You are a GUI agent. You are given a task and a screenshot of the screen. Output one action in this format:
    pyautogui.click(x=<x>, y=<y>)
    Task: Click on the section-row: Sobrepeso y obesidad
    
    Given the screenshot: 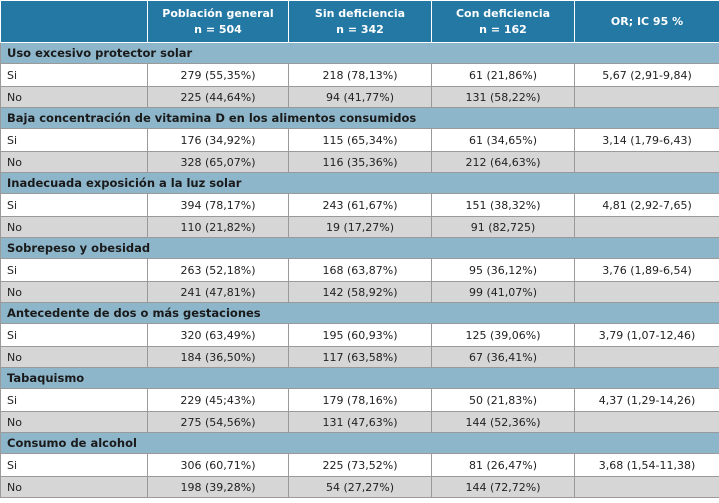 What is the action you would take?
    pyautogui.click(x=359, y=248)
    